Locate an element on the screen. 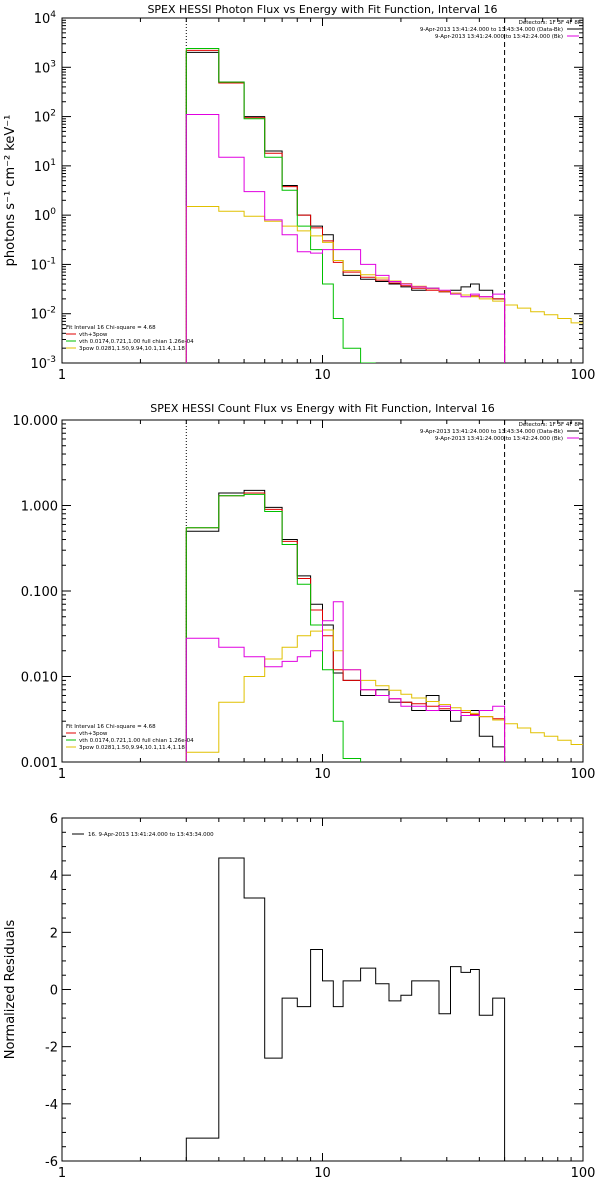  y-tick-label: 2 is located at coordinates (54, 933).